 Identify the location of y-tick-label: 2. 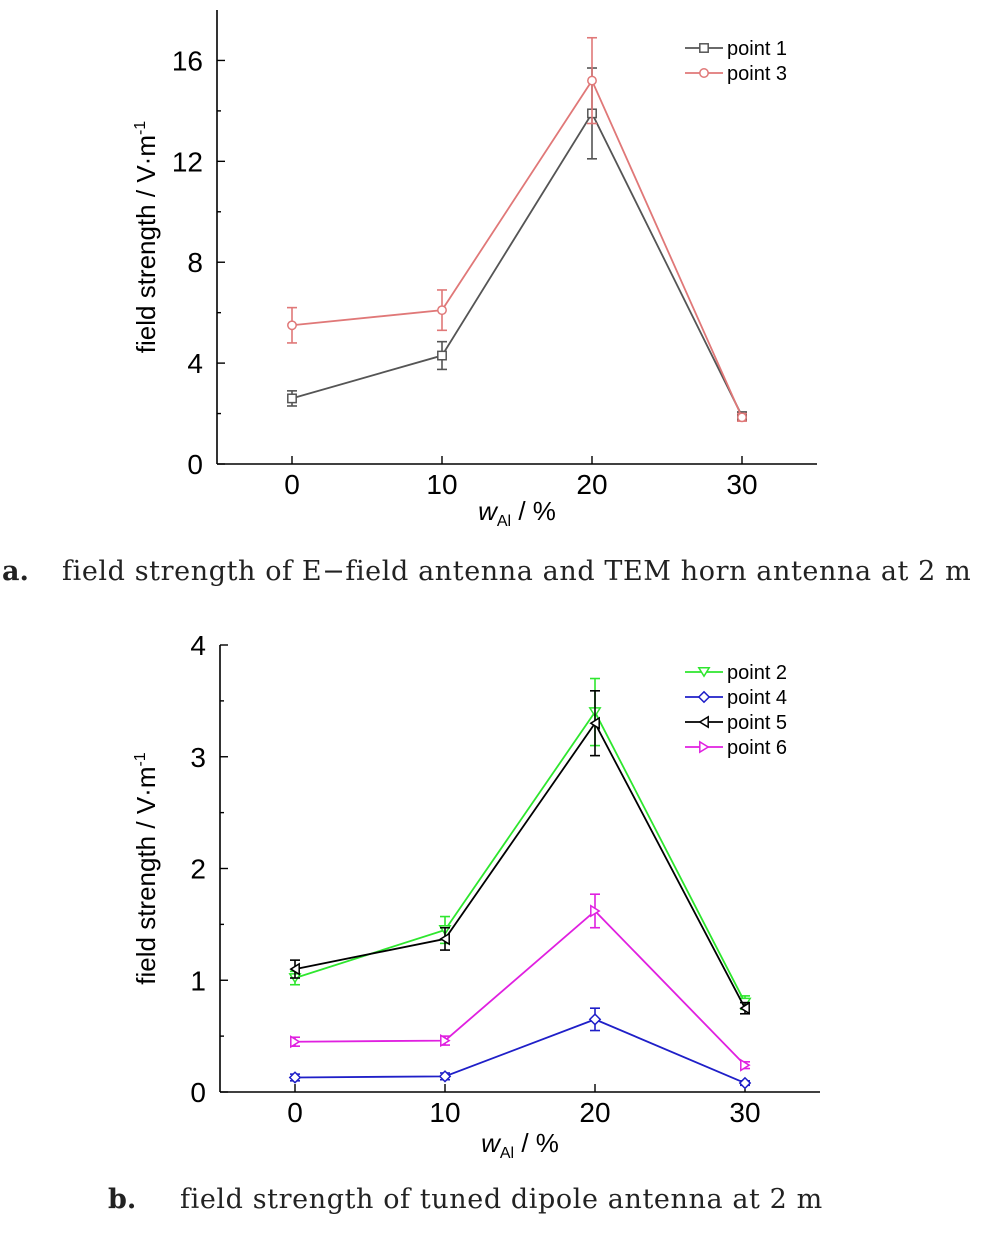
(198, 869).